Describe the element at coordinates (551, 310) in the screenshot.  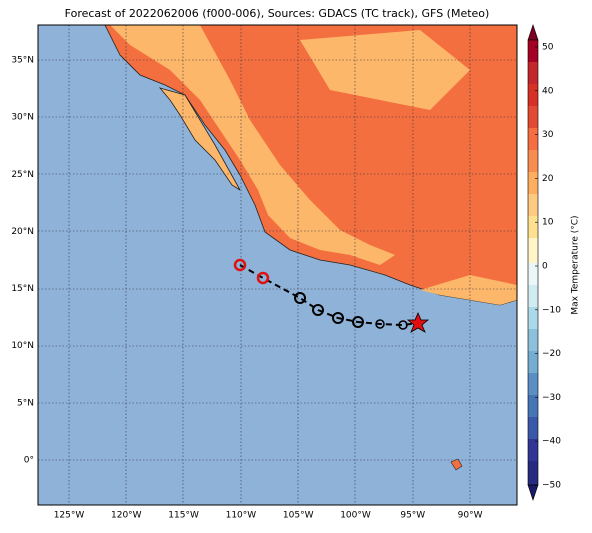
I see `colorbar-tick-label: −10` at that location.